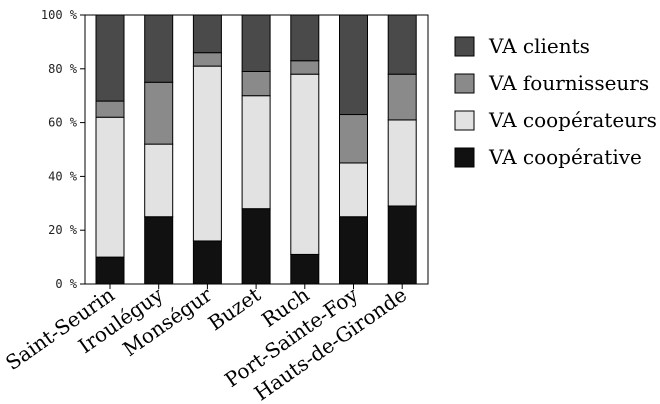 This screenshot has height=404, width=660. What do you see at coordinates (66, 284) in the screenshot?
I see `y-tick-label: 0 %` at bounding box center [66, 284].